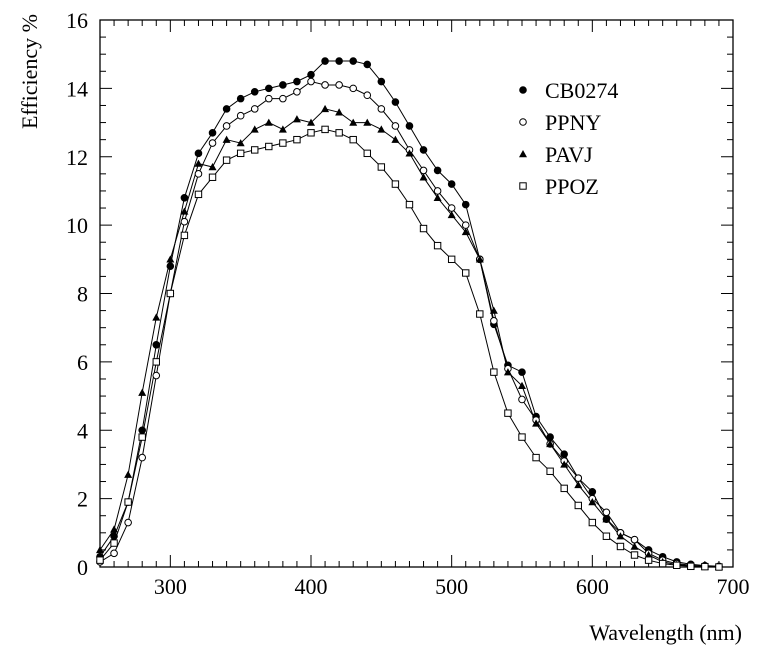 The image size is (771, 664). I want to click on legend-marker-cb0274, so click(523, 90).